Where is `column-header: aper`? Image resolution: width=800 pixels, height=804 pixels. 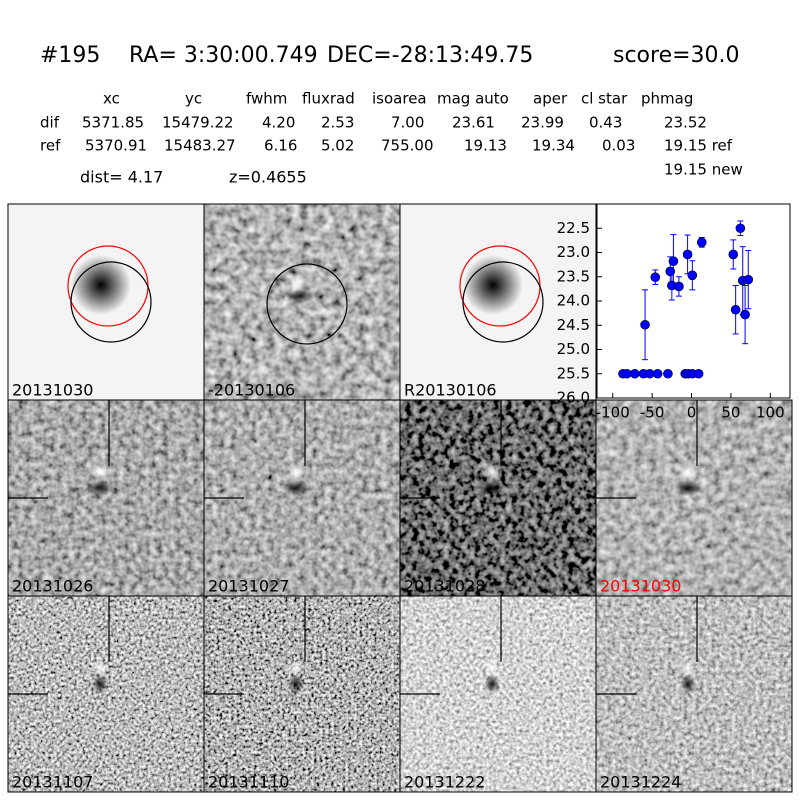
column-header: aper is located at coordinates (550, 99).